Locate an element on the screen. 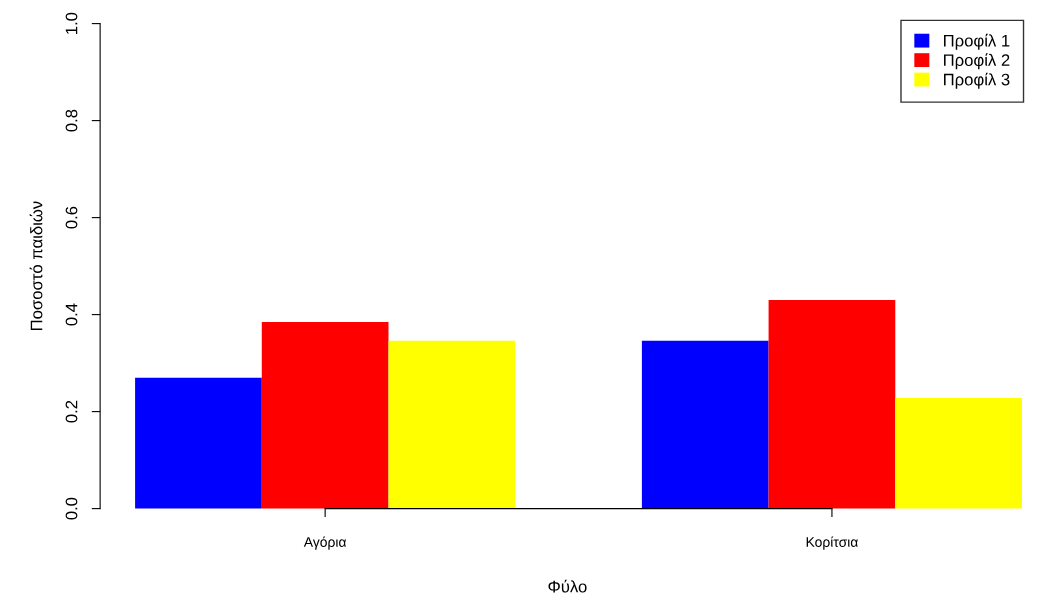 Image resolution: width=1043 pixels, height=600 pixels. y-tick-label: 0.2 is located at coordinates (71, 411).